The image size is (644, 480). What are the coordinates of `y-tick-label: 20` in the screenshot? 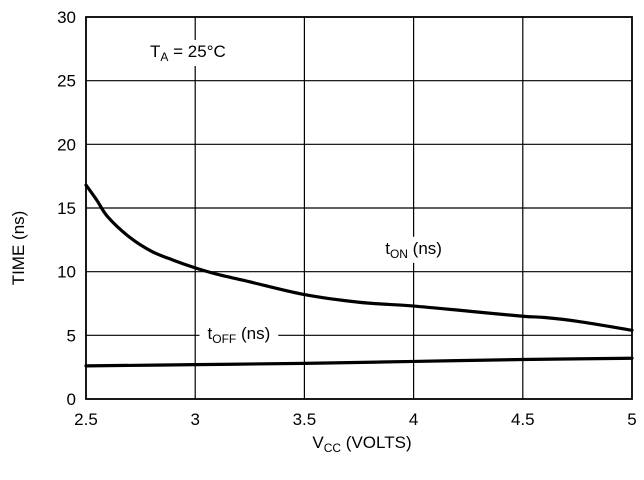 It's located at (66, 144).